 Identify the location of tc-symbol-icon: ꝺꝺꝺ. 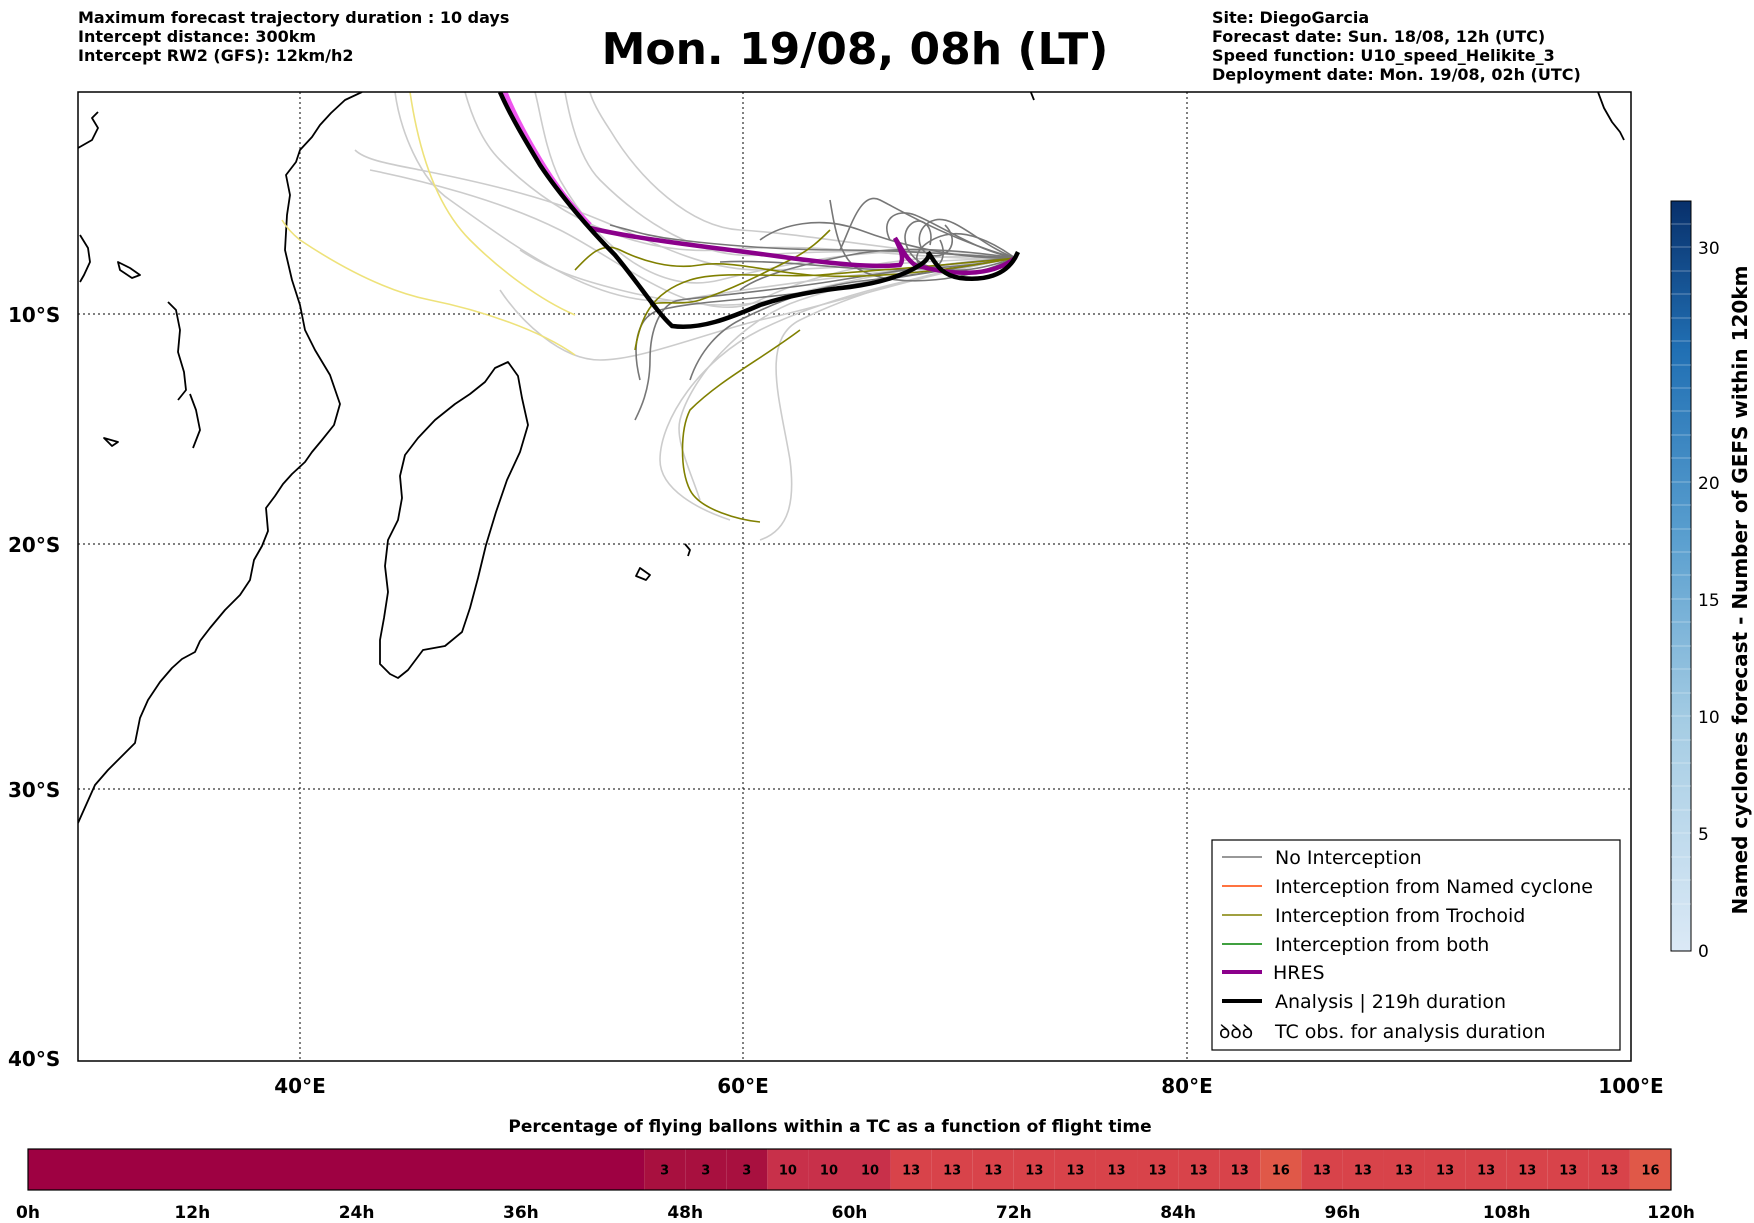
(1236, 1032).